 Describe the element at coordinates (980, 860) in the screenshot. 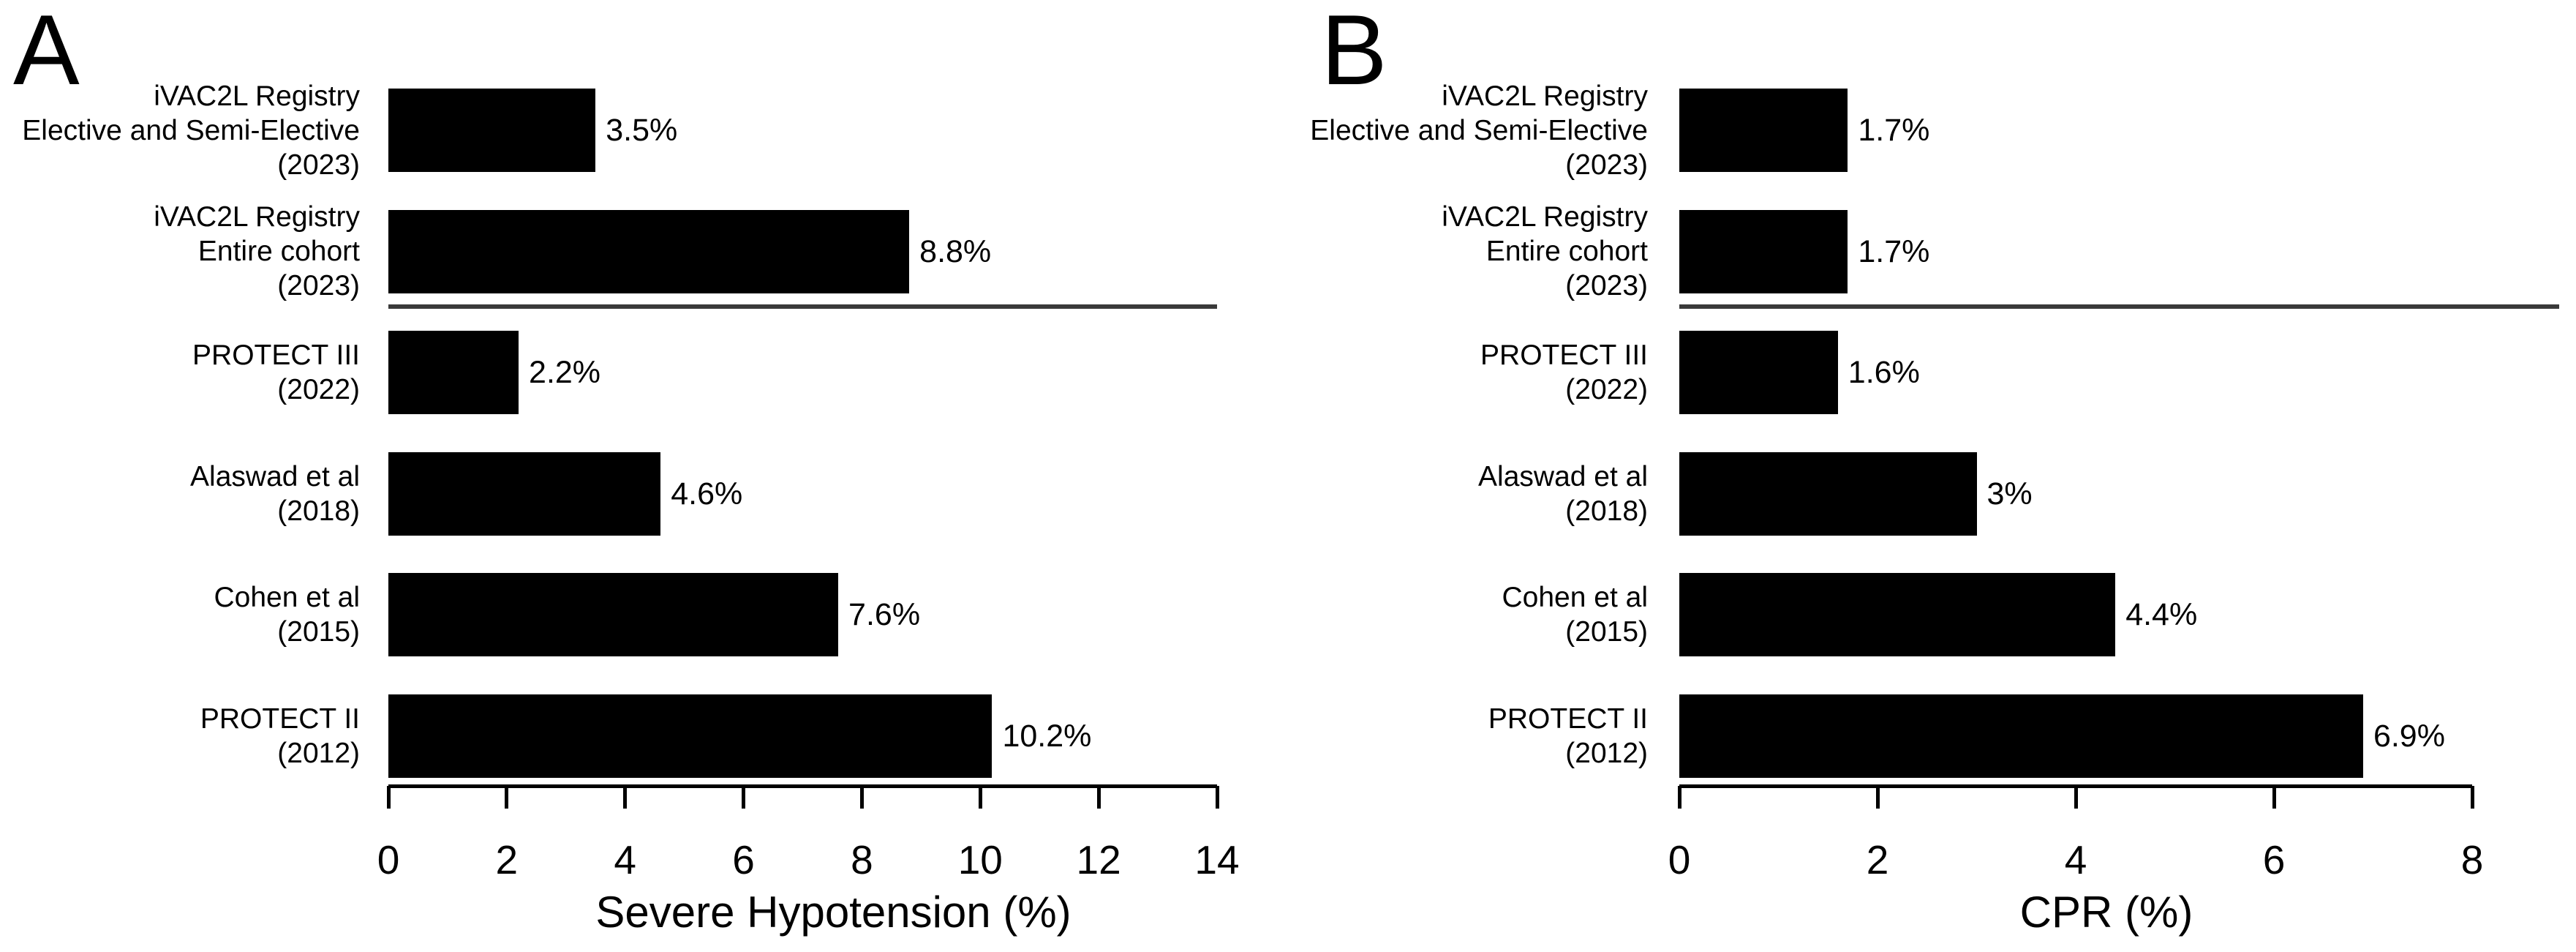

I see `x-axis-tick-label: 10` at that location.